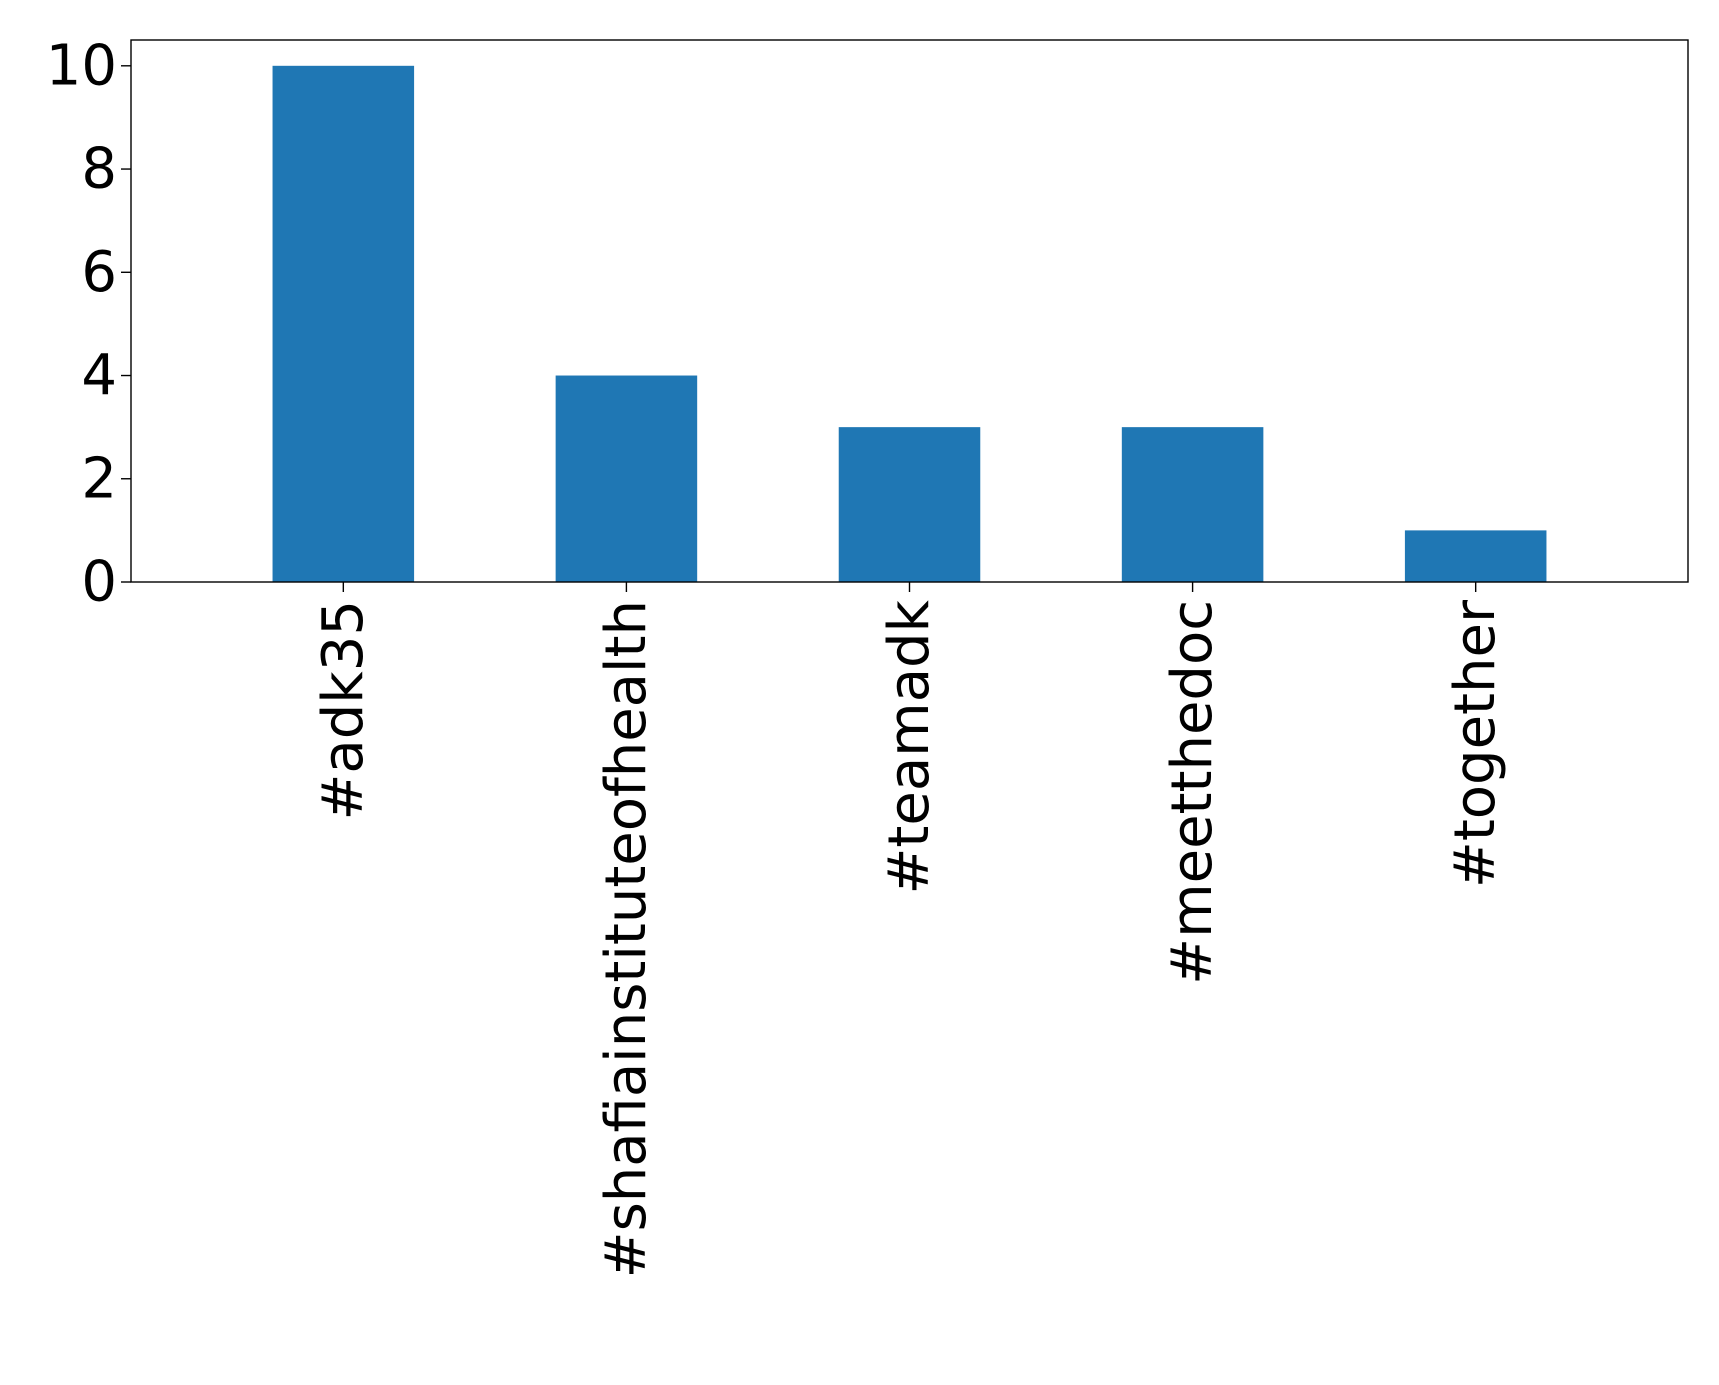 This screenshot has height=1385, width=1719. What do you see at coordinates (1192, 792) in the screenshot?
I see `x-tick-label: #meetthedoc` at bounding box center [1192, 792].